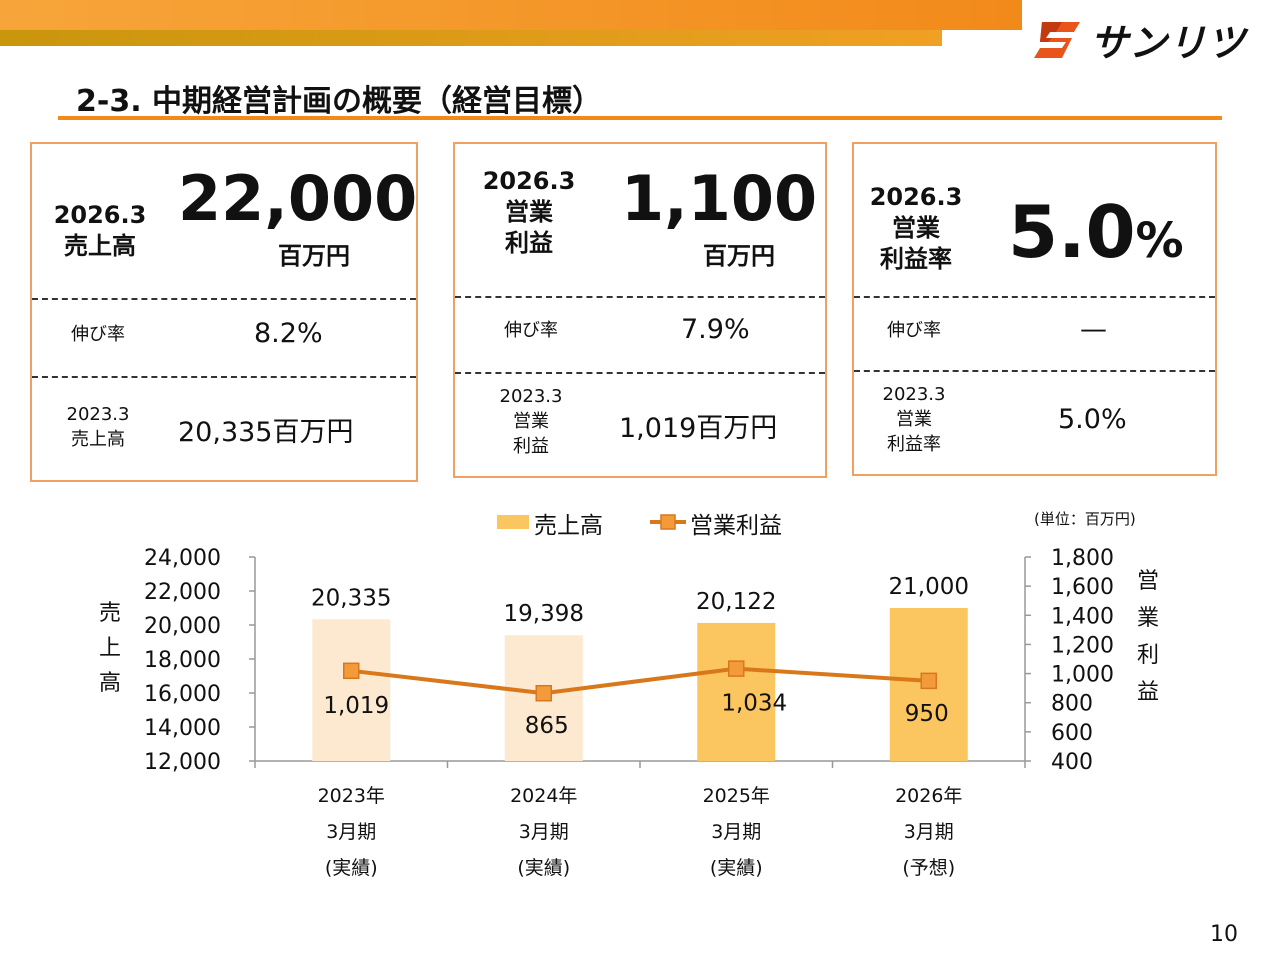  I want to click on y-left-title: 売 上 高, so click(110, 648).